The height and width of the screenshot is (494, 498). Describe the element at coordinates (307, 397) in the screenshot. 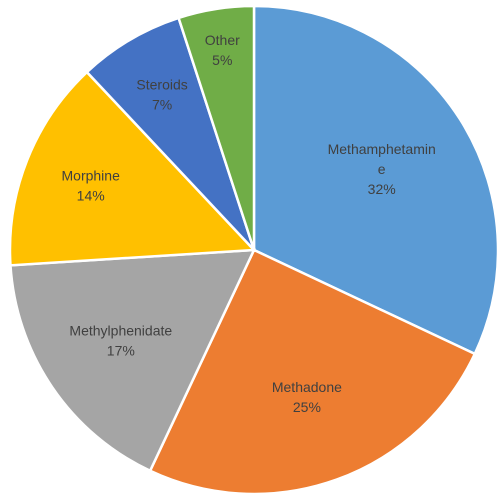

I see `data-label-methadone: Methadone 25%` at that location.